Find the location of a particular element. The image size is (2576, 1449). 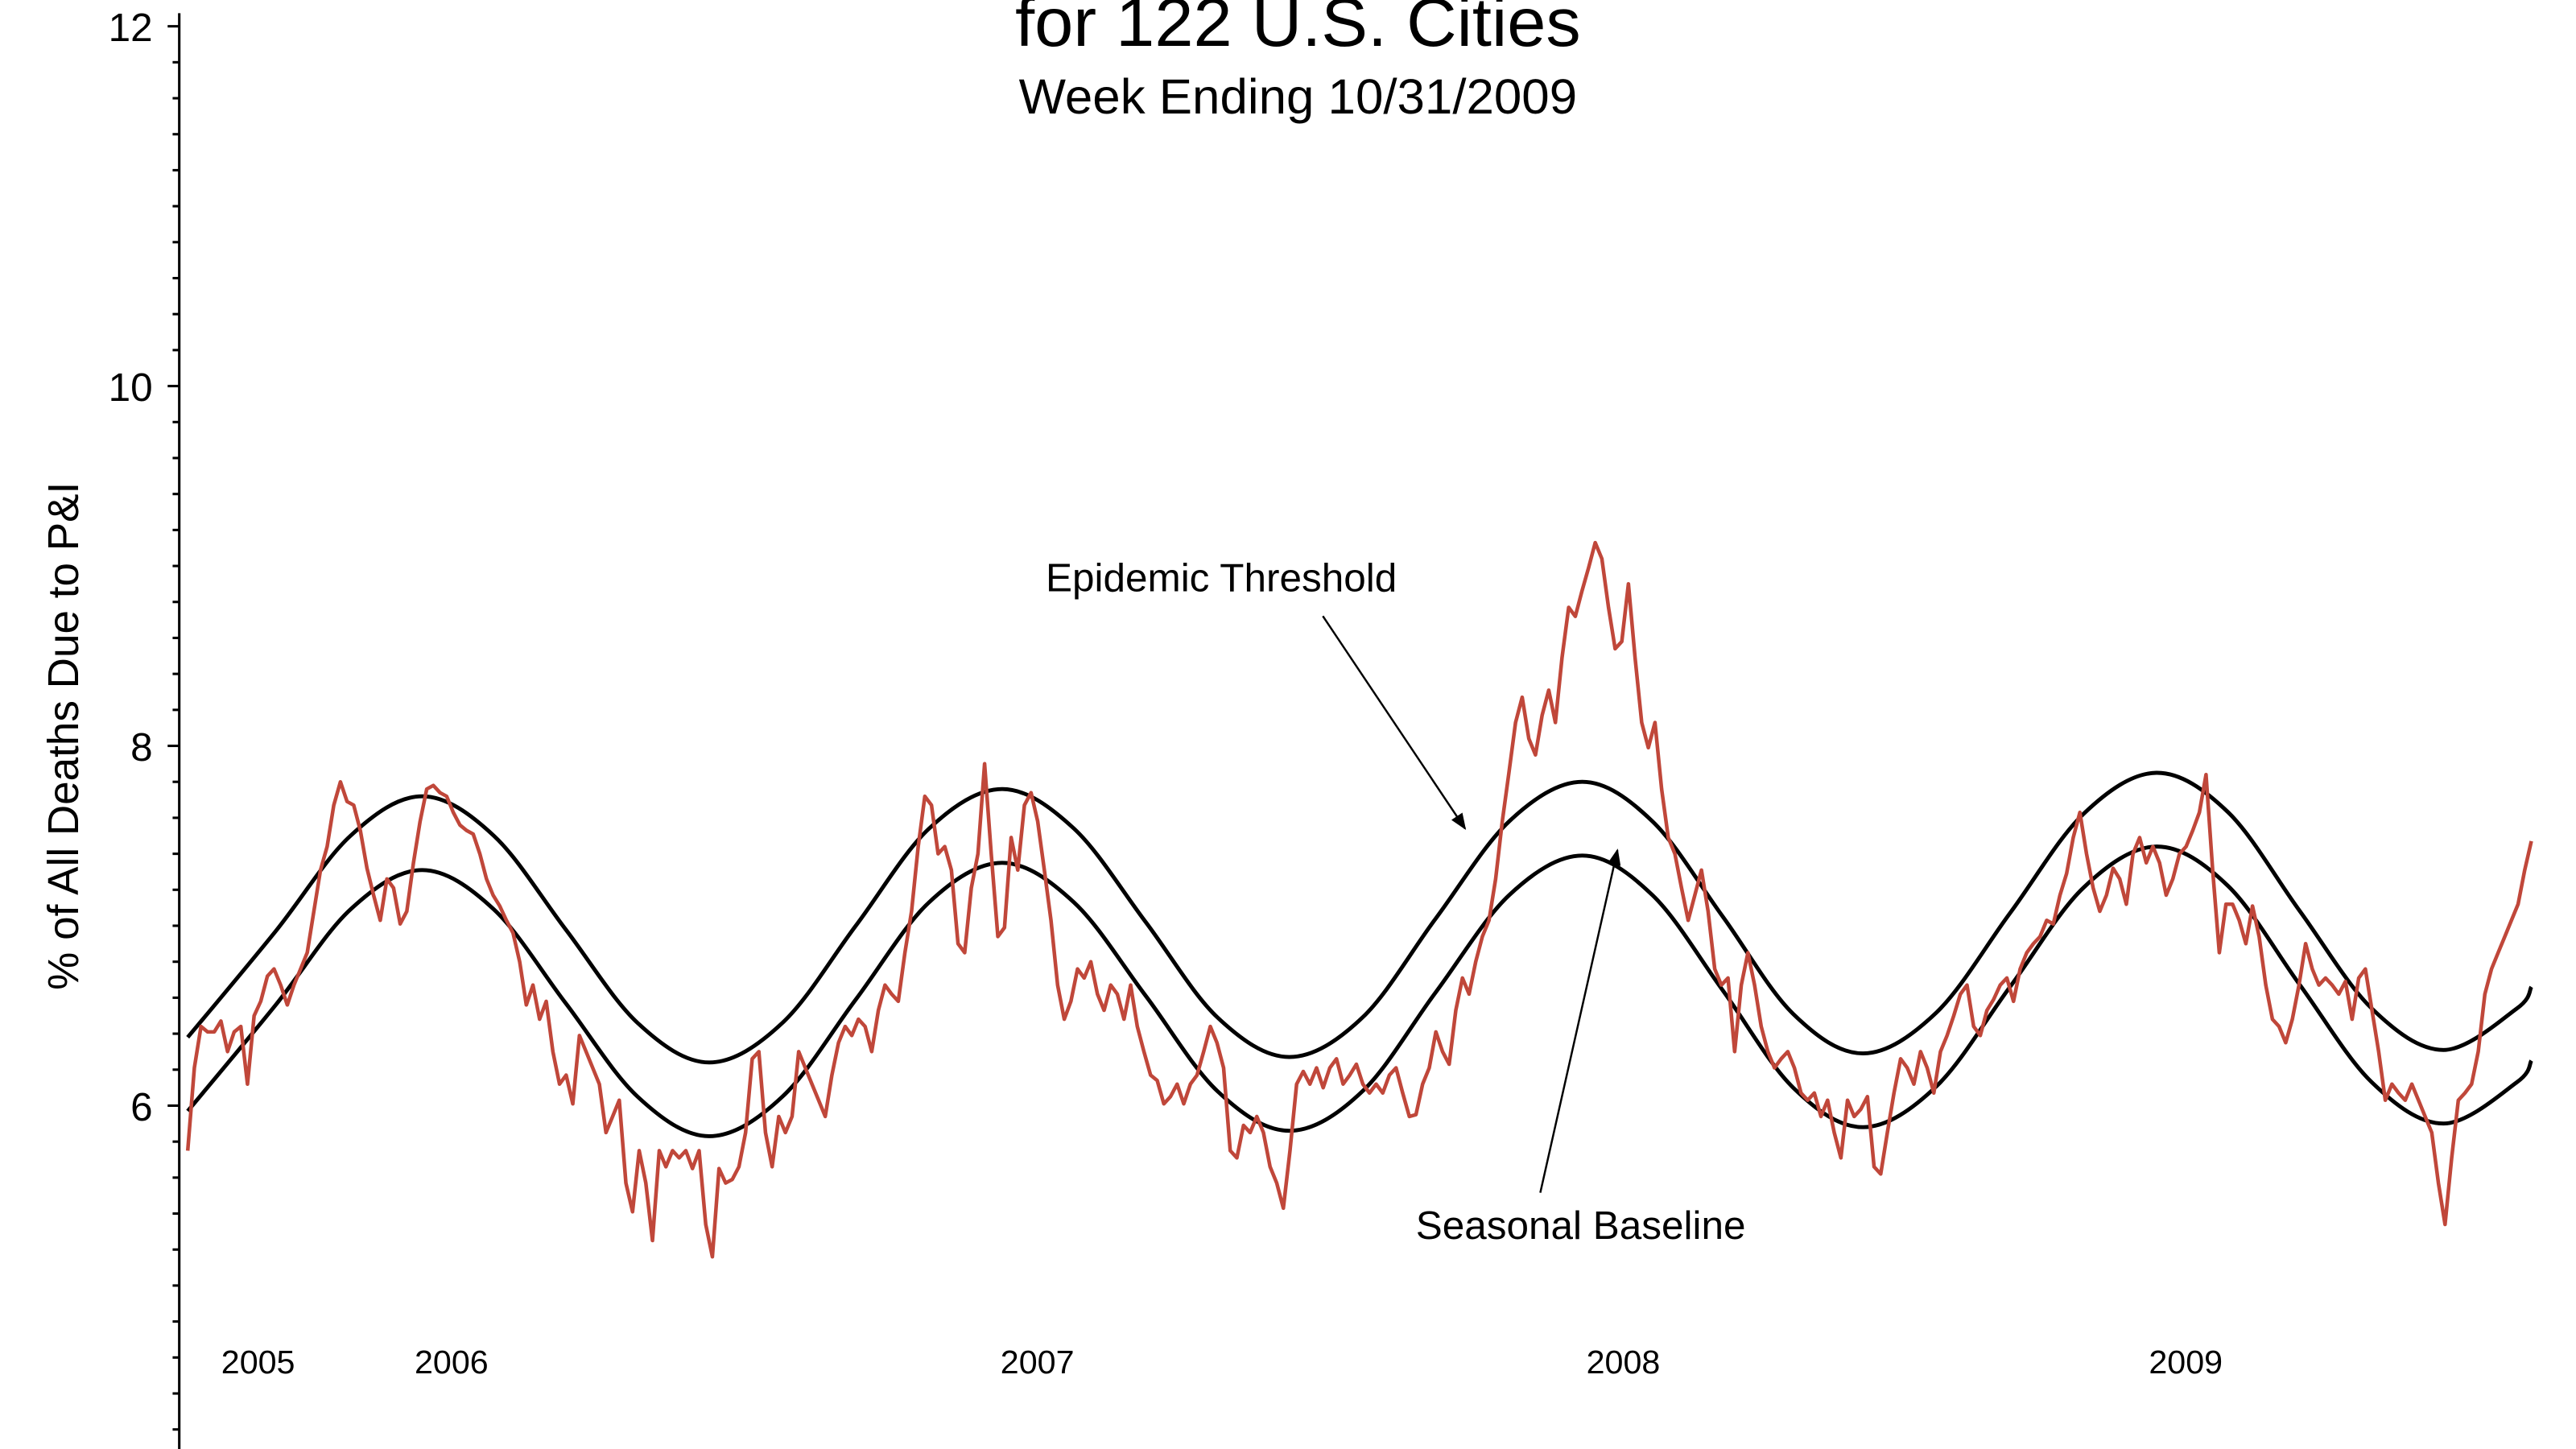

y-axis: 4 6 8 10 12 is located at coordinates (145, 727).